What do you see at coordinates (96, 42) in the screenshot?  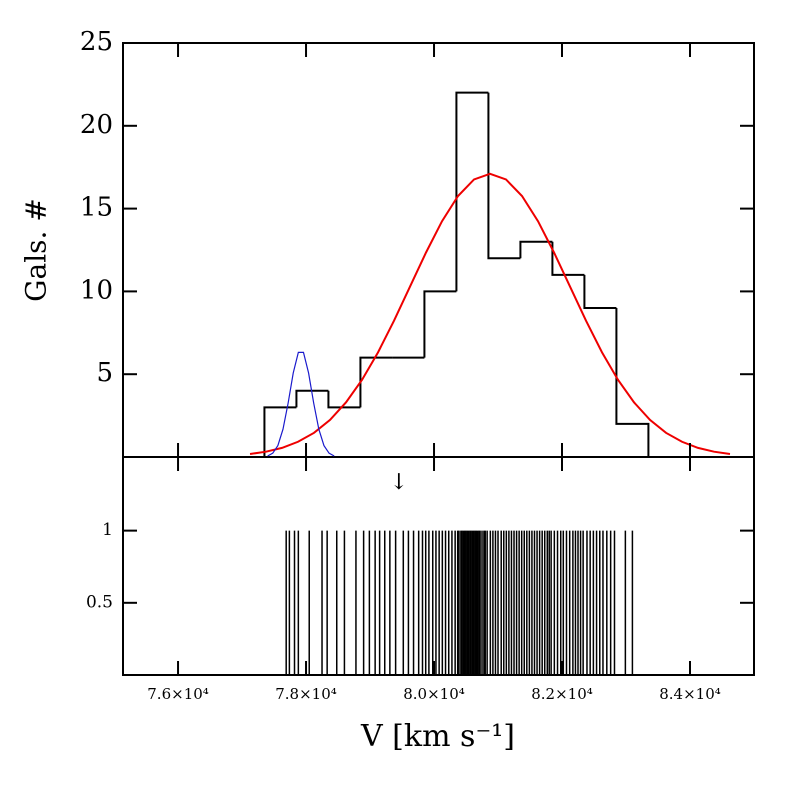 I see `y-tick-label: 25` at bounding box center [96, 42].